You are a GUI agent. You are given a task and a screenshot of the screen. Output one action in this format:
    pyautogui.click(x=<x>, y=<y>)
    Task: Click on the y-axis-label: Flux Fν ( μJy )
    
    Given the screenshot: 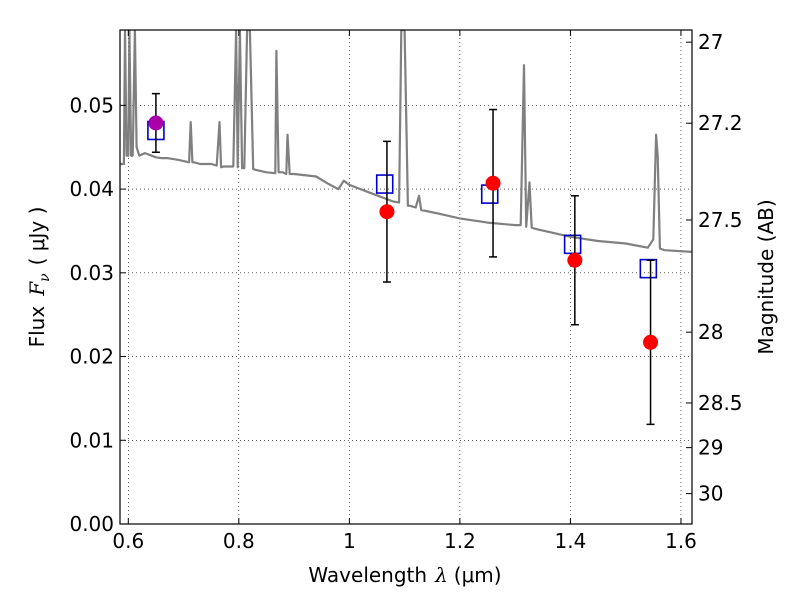 What is the action you would take?
    pyautogui.click(x=39, y=277)
    